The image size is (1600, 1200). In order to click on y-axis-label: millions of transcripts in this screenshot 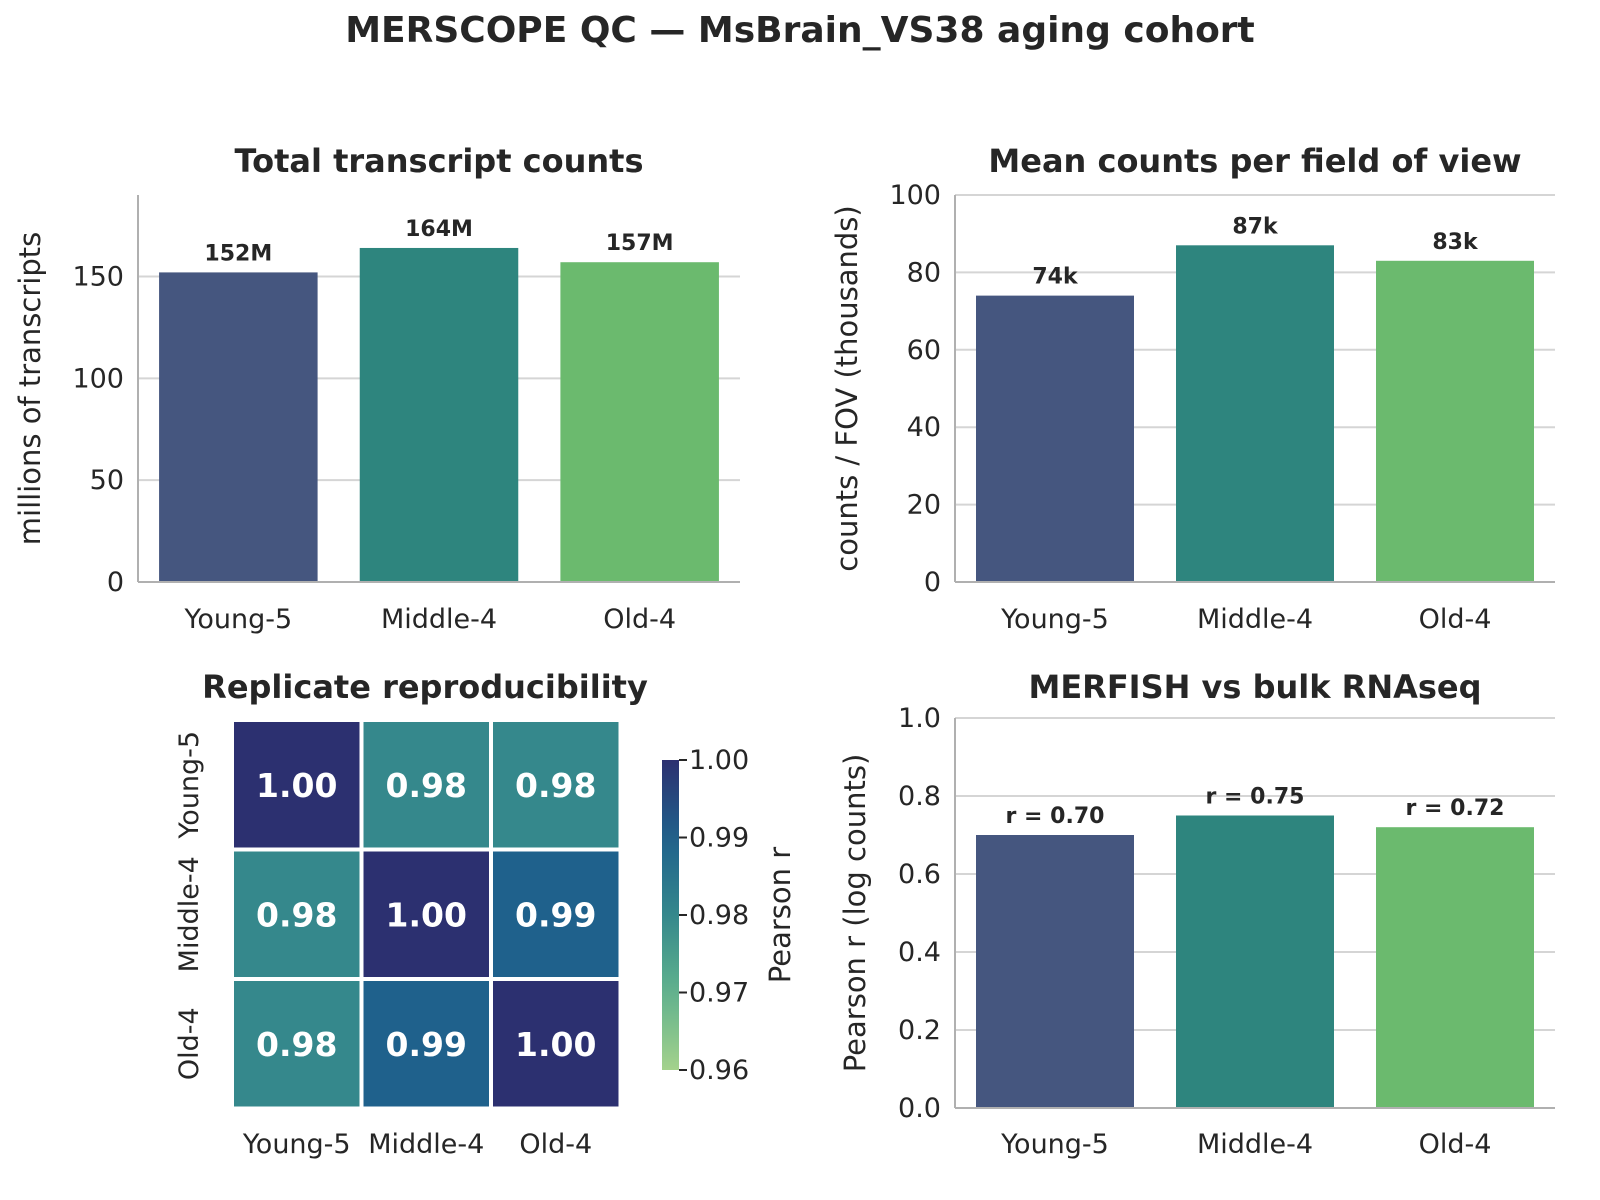, I will do `click(30, 388)`.